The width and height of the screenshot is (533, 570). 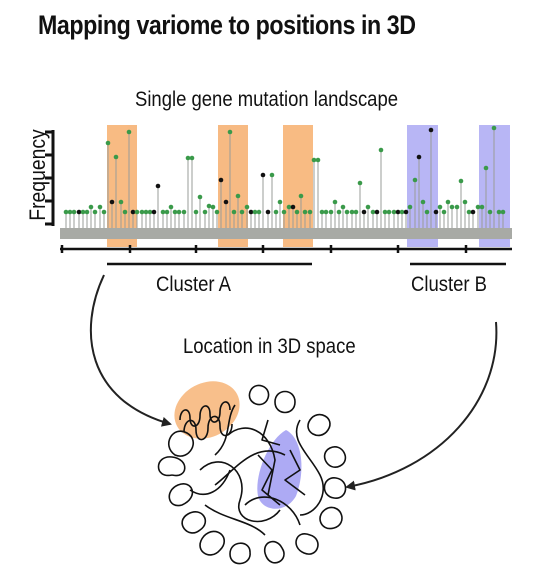 What do you see at coordinates (421, 406) in the screenshot?
I see `curved-arrow-icon` at bounding box center [421, 406].